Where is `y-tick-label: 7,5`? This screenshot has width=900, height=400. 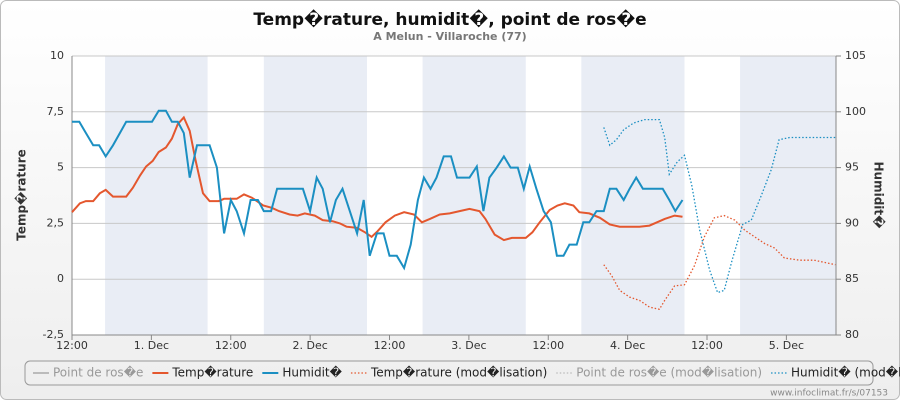
y-tick-label: 7,5 is located at coordinates (56, 111).